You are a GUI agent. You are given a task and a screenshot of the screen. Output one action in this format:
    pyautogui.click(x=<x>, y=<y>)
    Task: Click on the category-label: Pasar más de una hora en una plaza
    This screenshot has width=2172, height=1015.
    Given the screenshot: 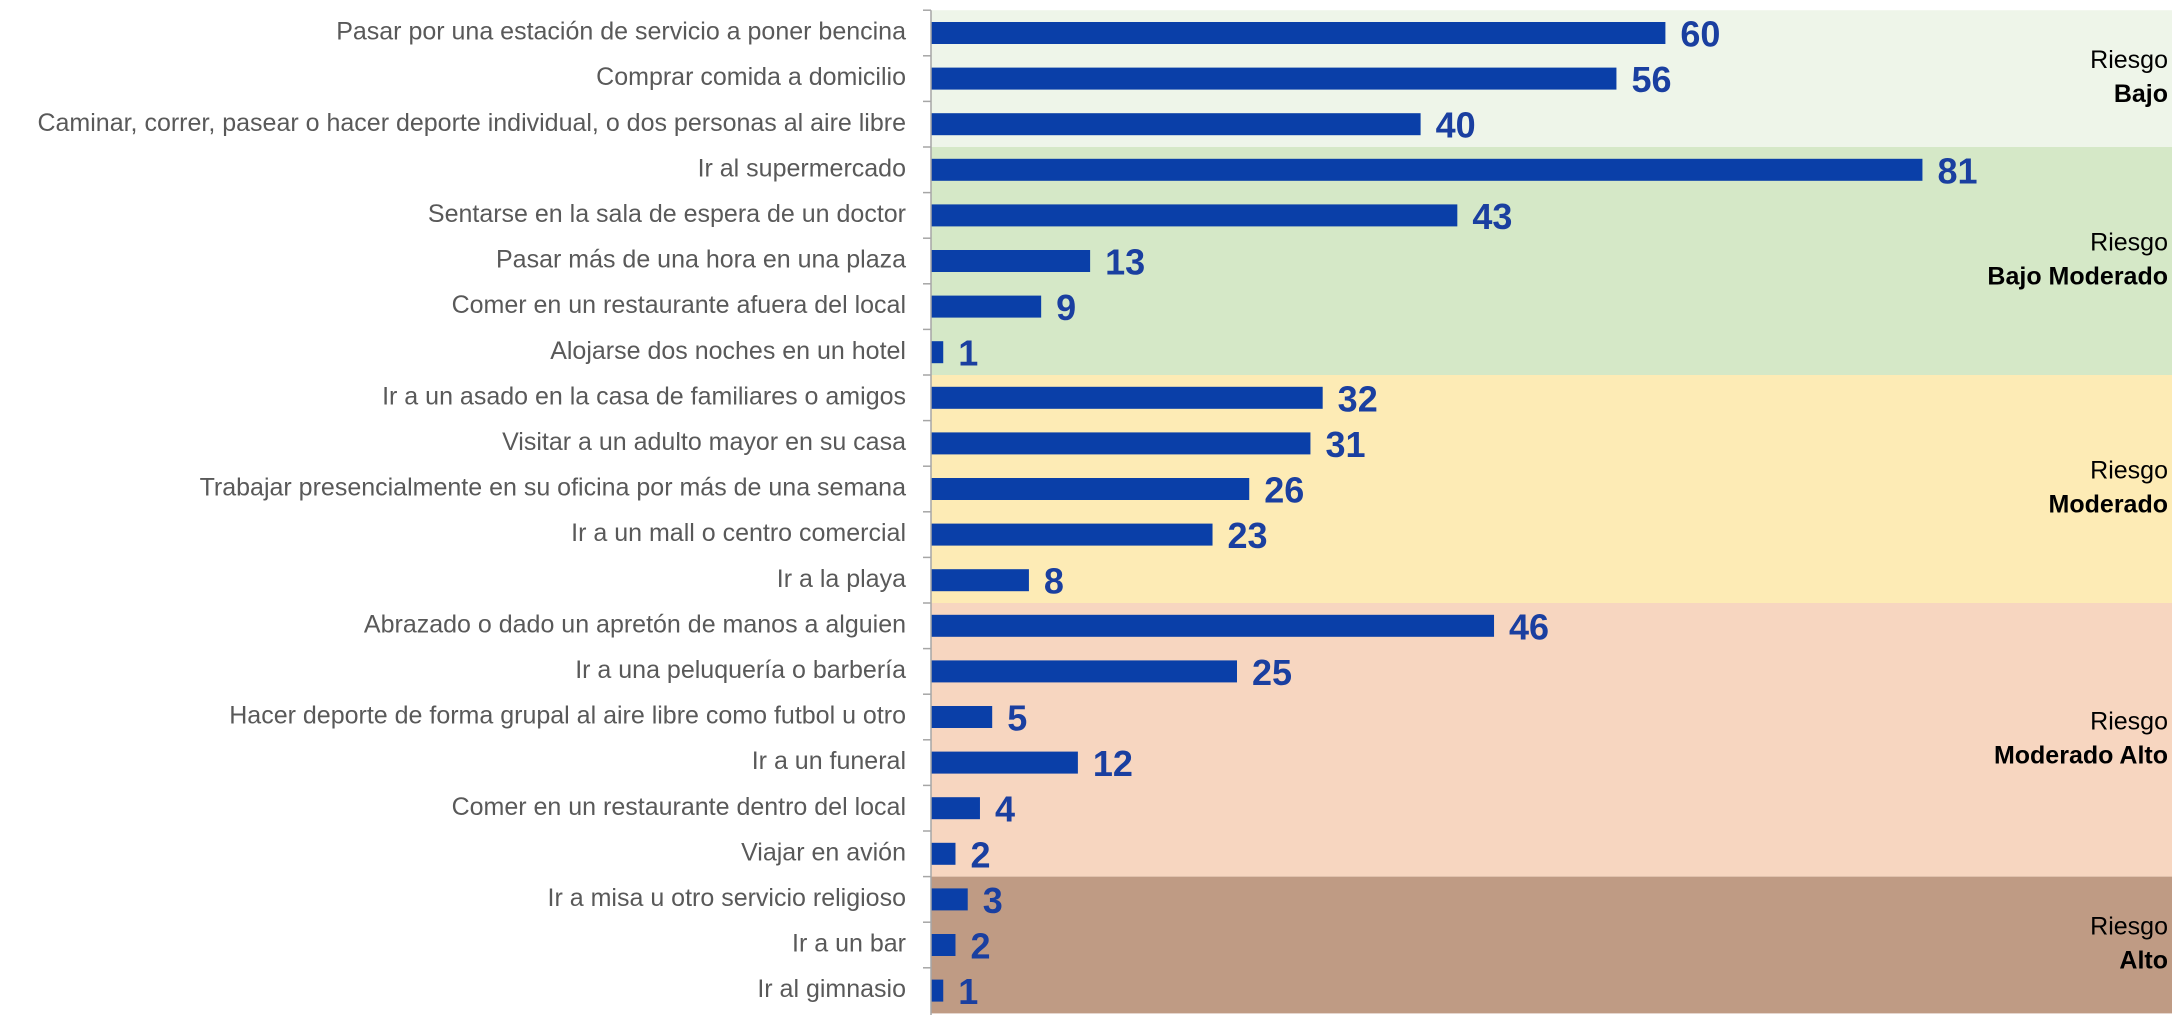 What is the action you would take?
    pyautogui.click(x=701, y=260)
    